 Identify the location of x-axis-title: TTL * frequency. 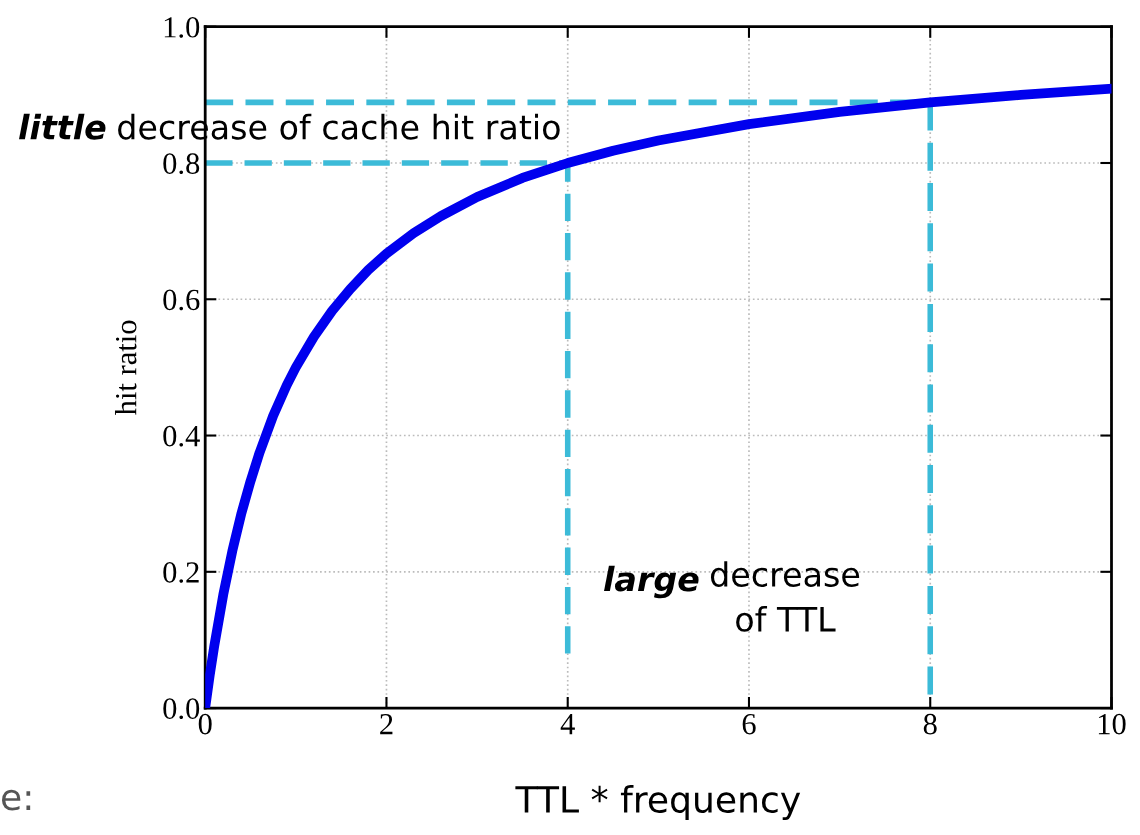
(658, 803).